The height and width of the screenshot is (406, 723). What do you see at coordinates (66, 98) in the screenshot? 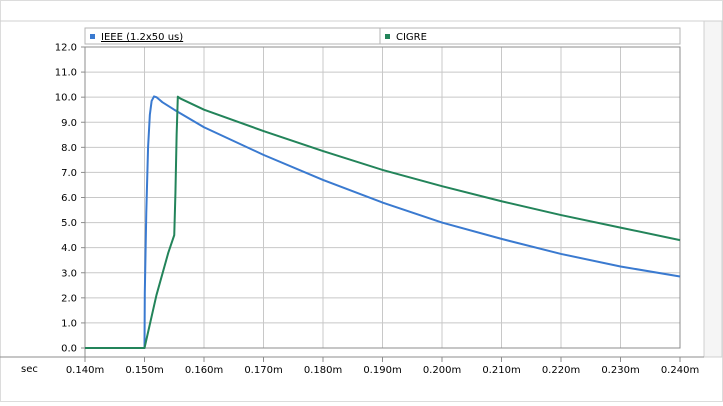
I see `y-tick-label: 10.0` at bounding box center [66, 98].